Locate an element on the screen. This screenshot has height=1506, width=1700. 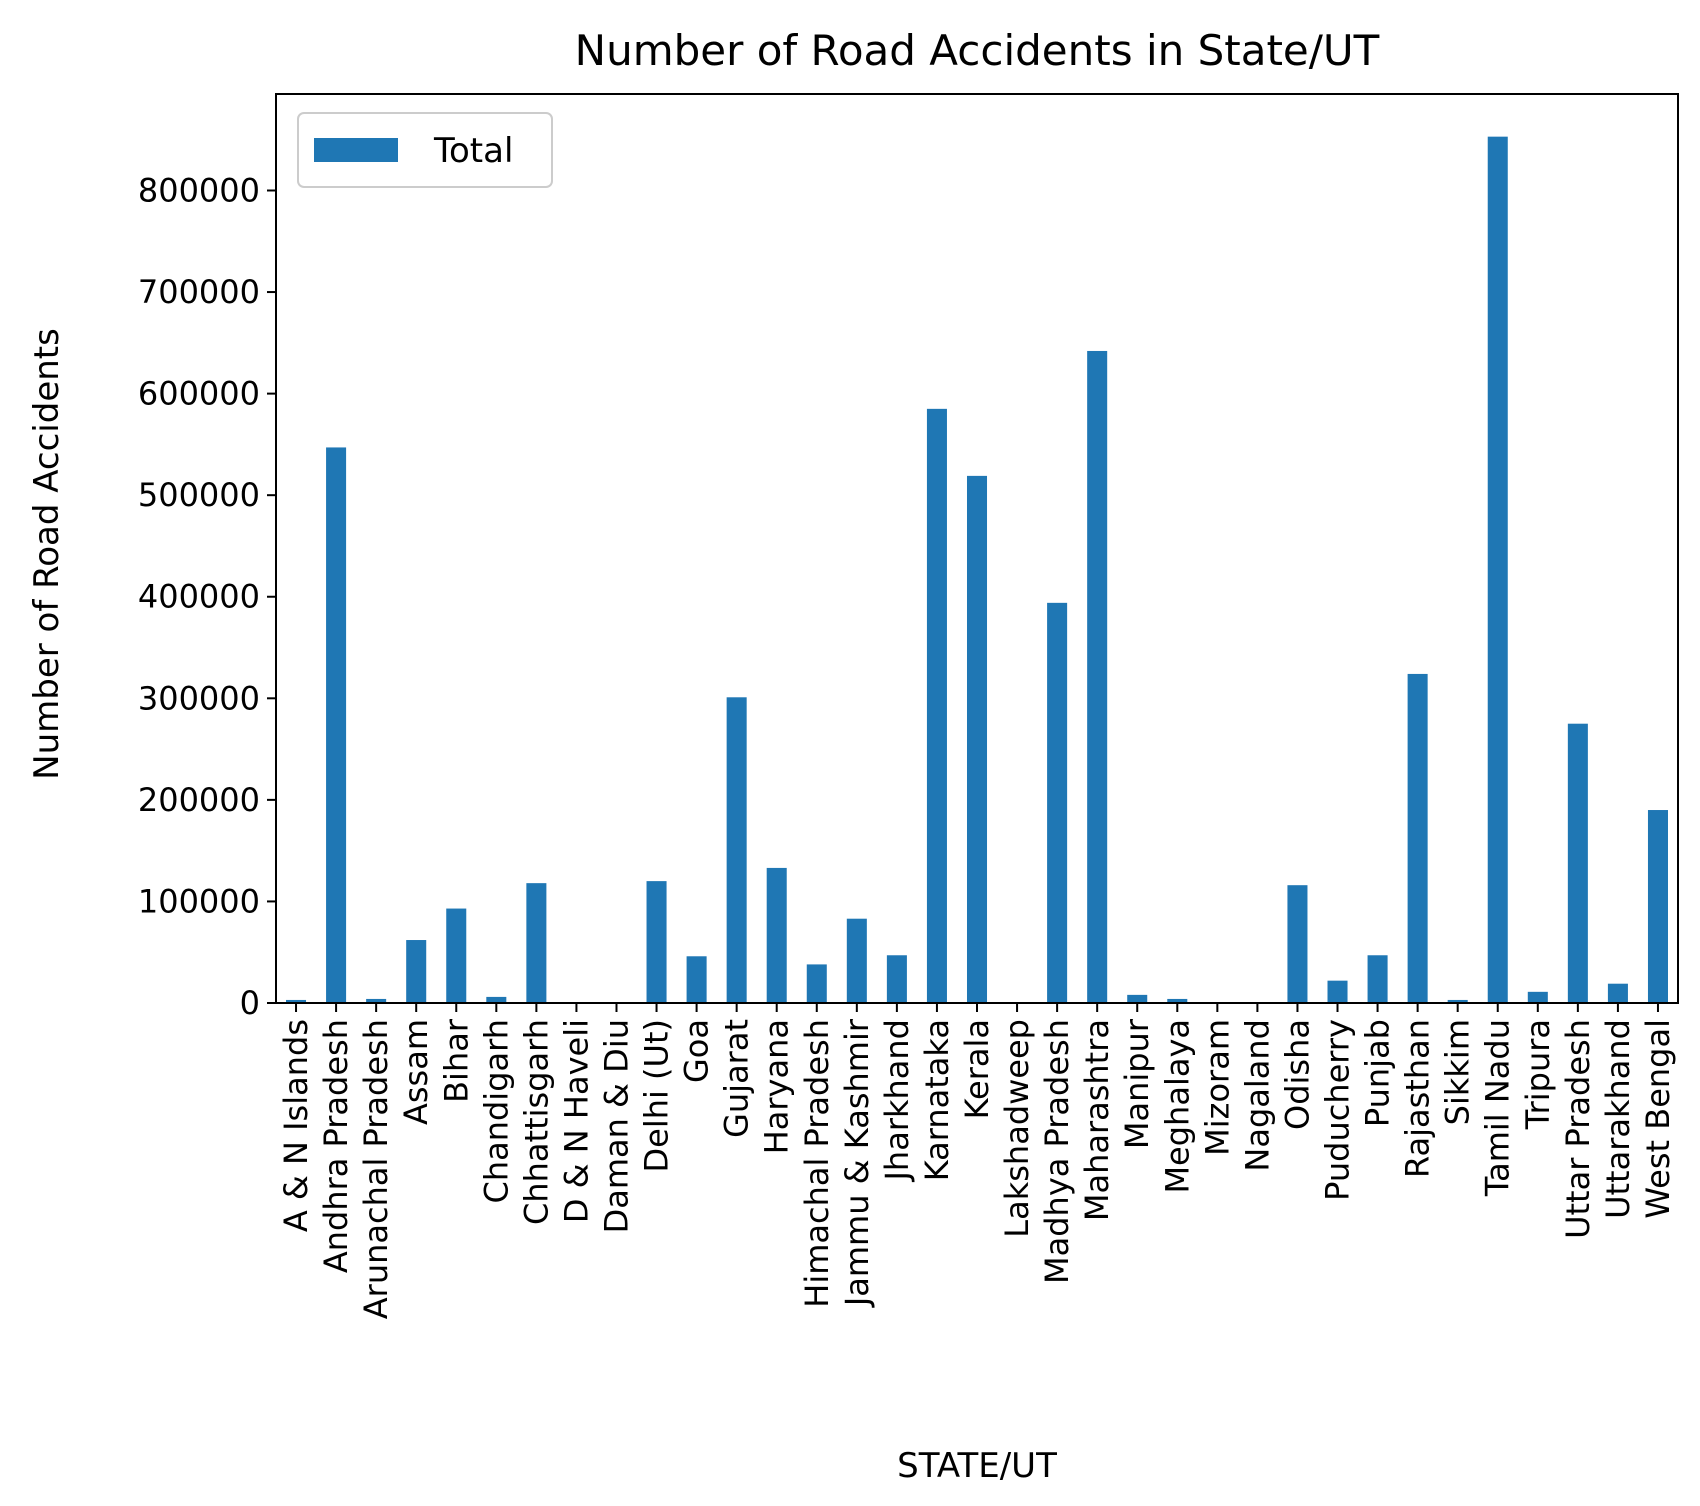
x-tick-label: Delhi (Ut) is located at coordinates (657, 1096).